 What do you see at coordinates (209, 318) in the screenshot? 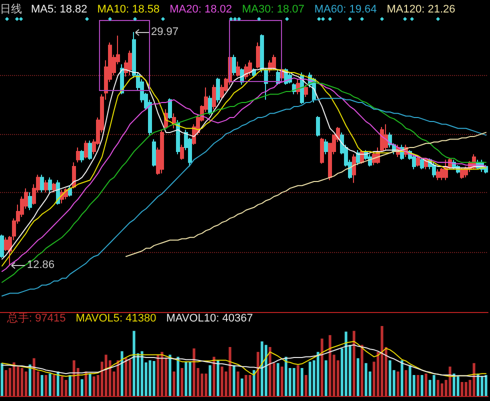
I see `text: MAVOL10: 40367` at bounding box center [209, 318].